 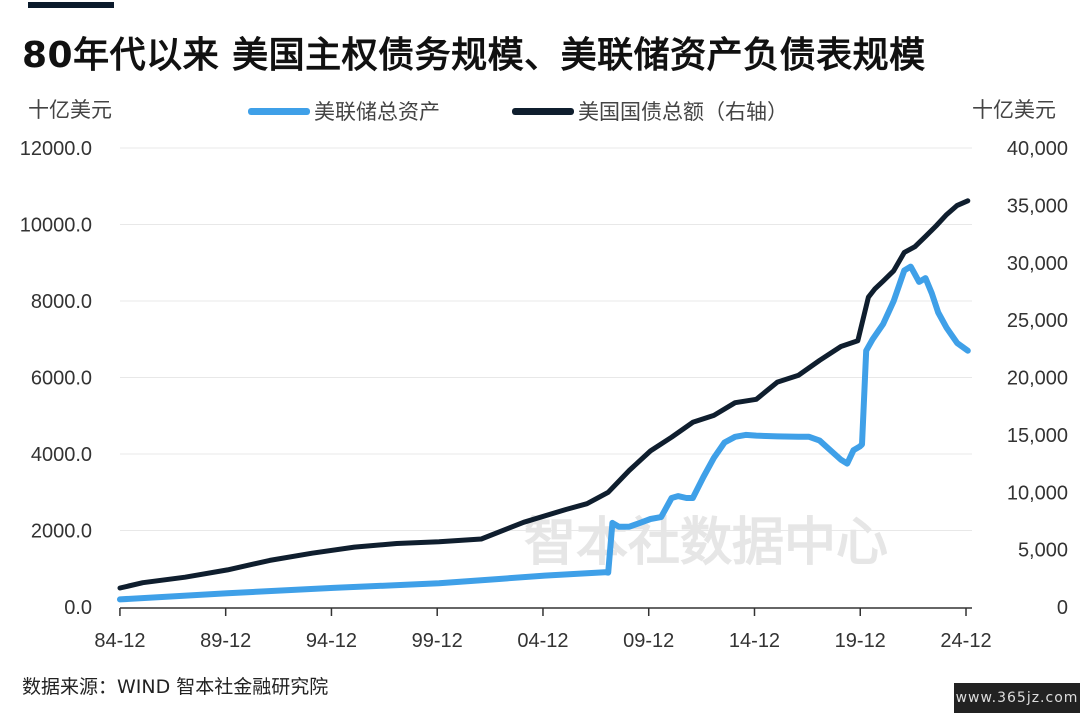 What do you see at coordinates (1037, 436) in the screenshot?
I see `y2-tick-label: 15,000` at bounding box center [1037, 436].